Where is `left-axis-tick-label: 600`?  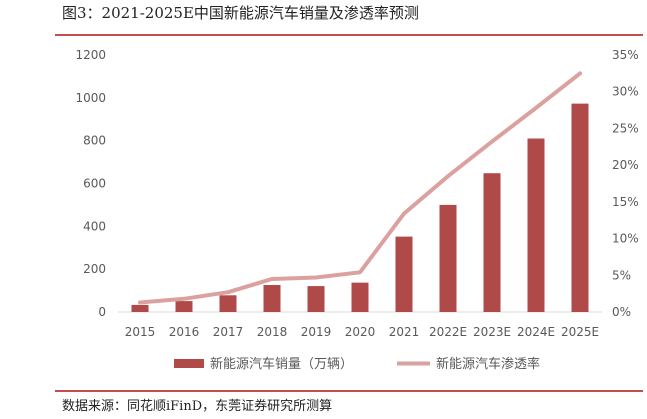
left-axis-tick-label: 600 is located at coordinates (94, 184).